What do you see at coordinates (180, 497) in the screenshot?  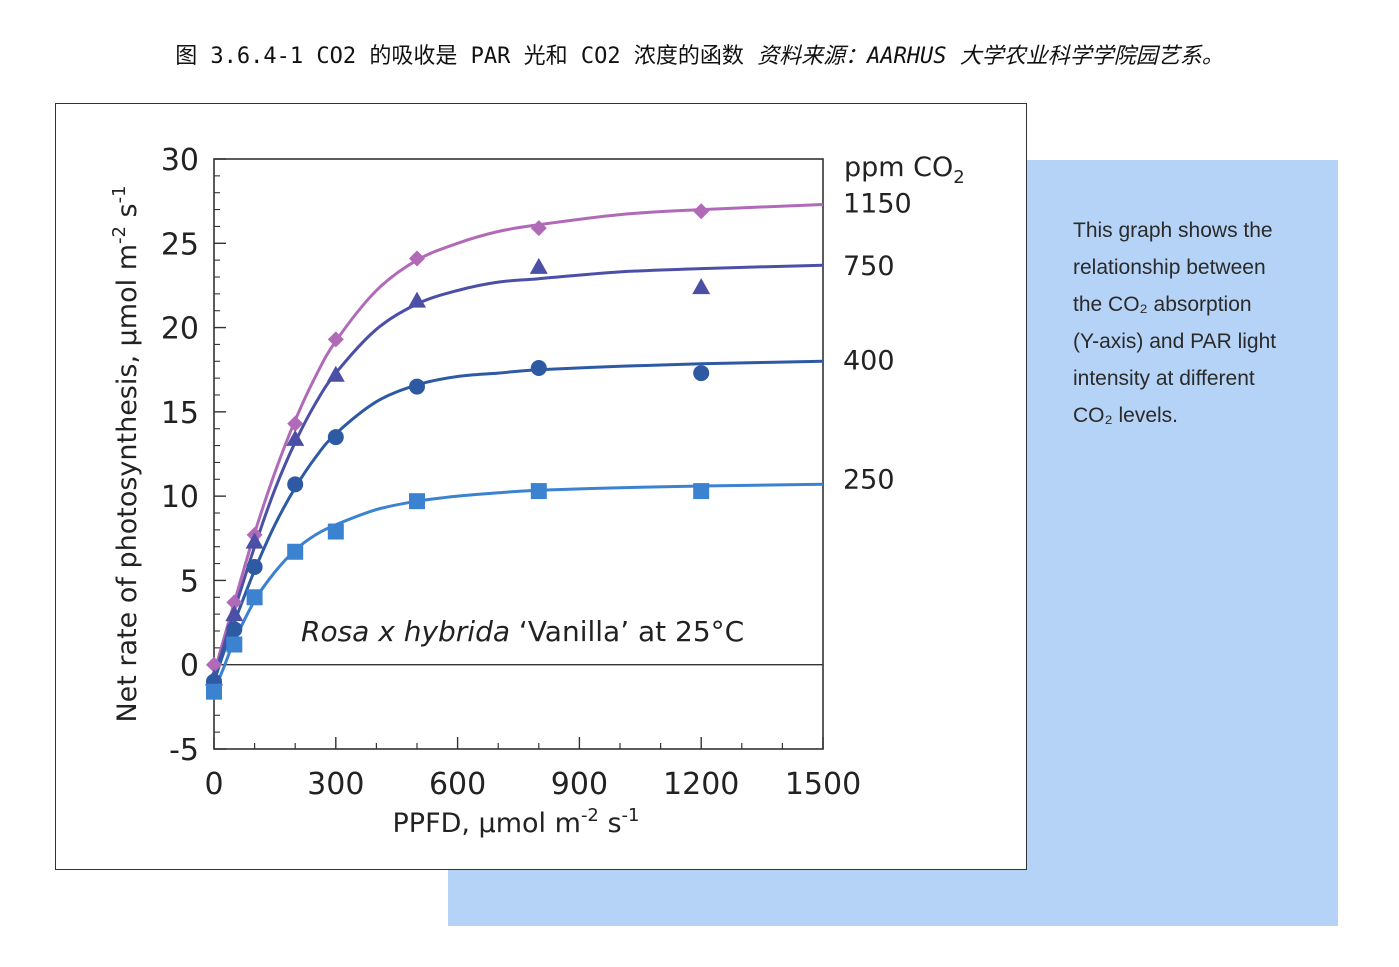 I see `y-tick-label: 10` at bounding box center [180, 497].